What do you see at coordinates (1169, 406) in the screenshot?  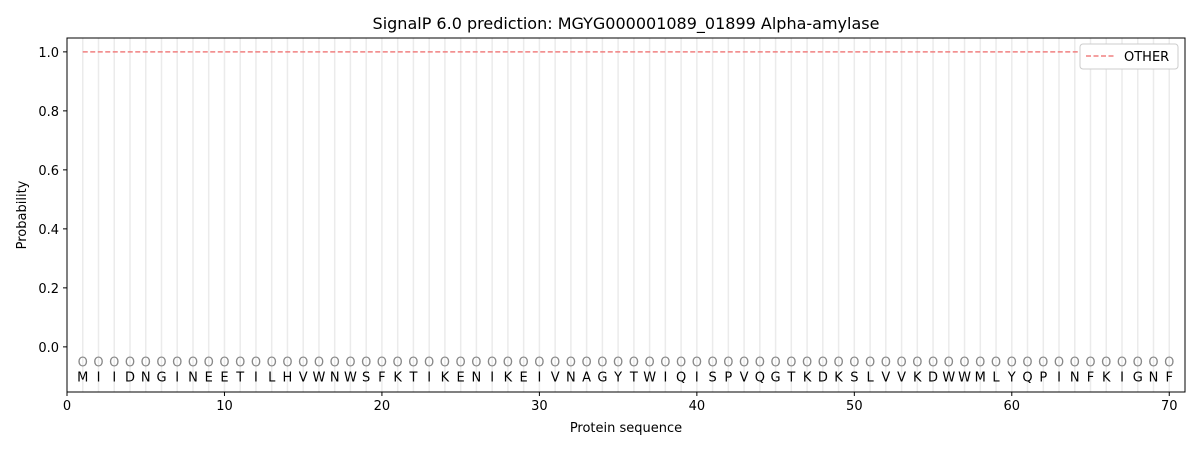 I see `x-tick-label: 70` at bounding box center [1169, 406].